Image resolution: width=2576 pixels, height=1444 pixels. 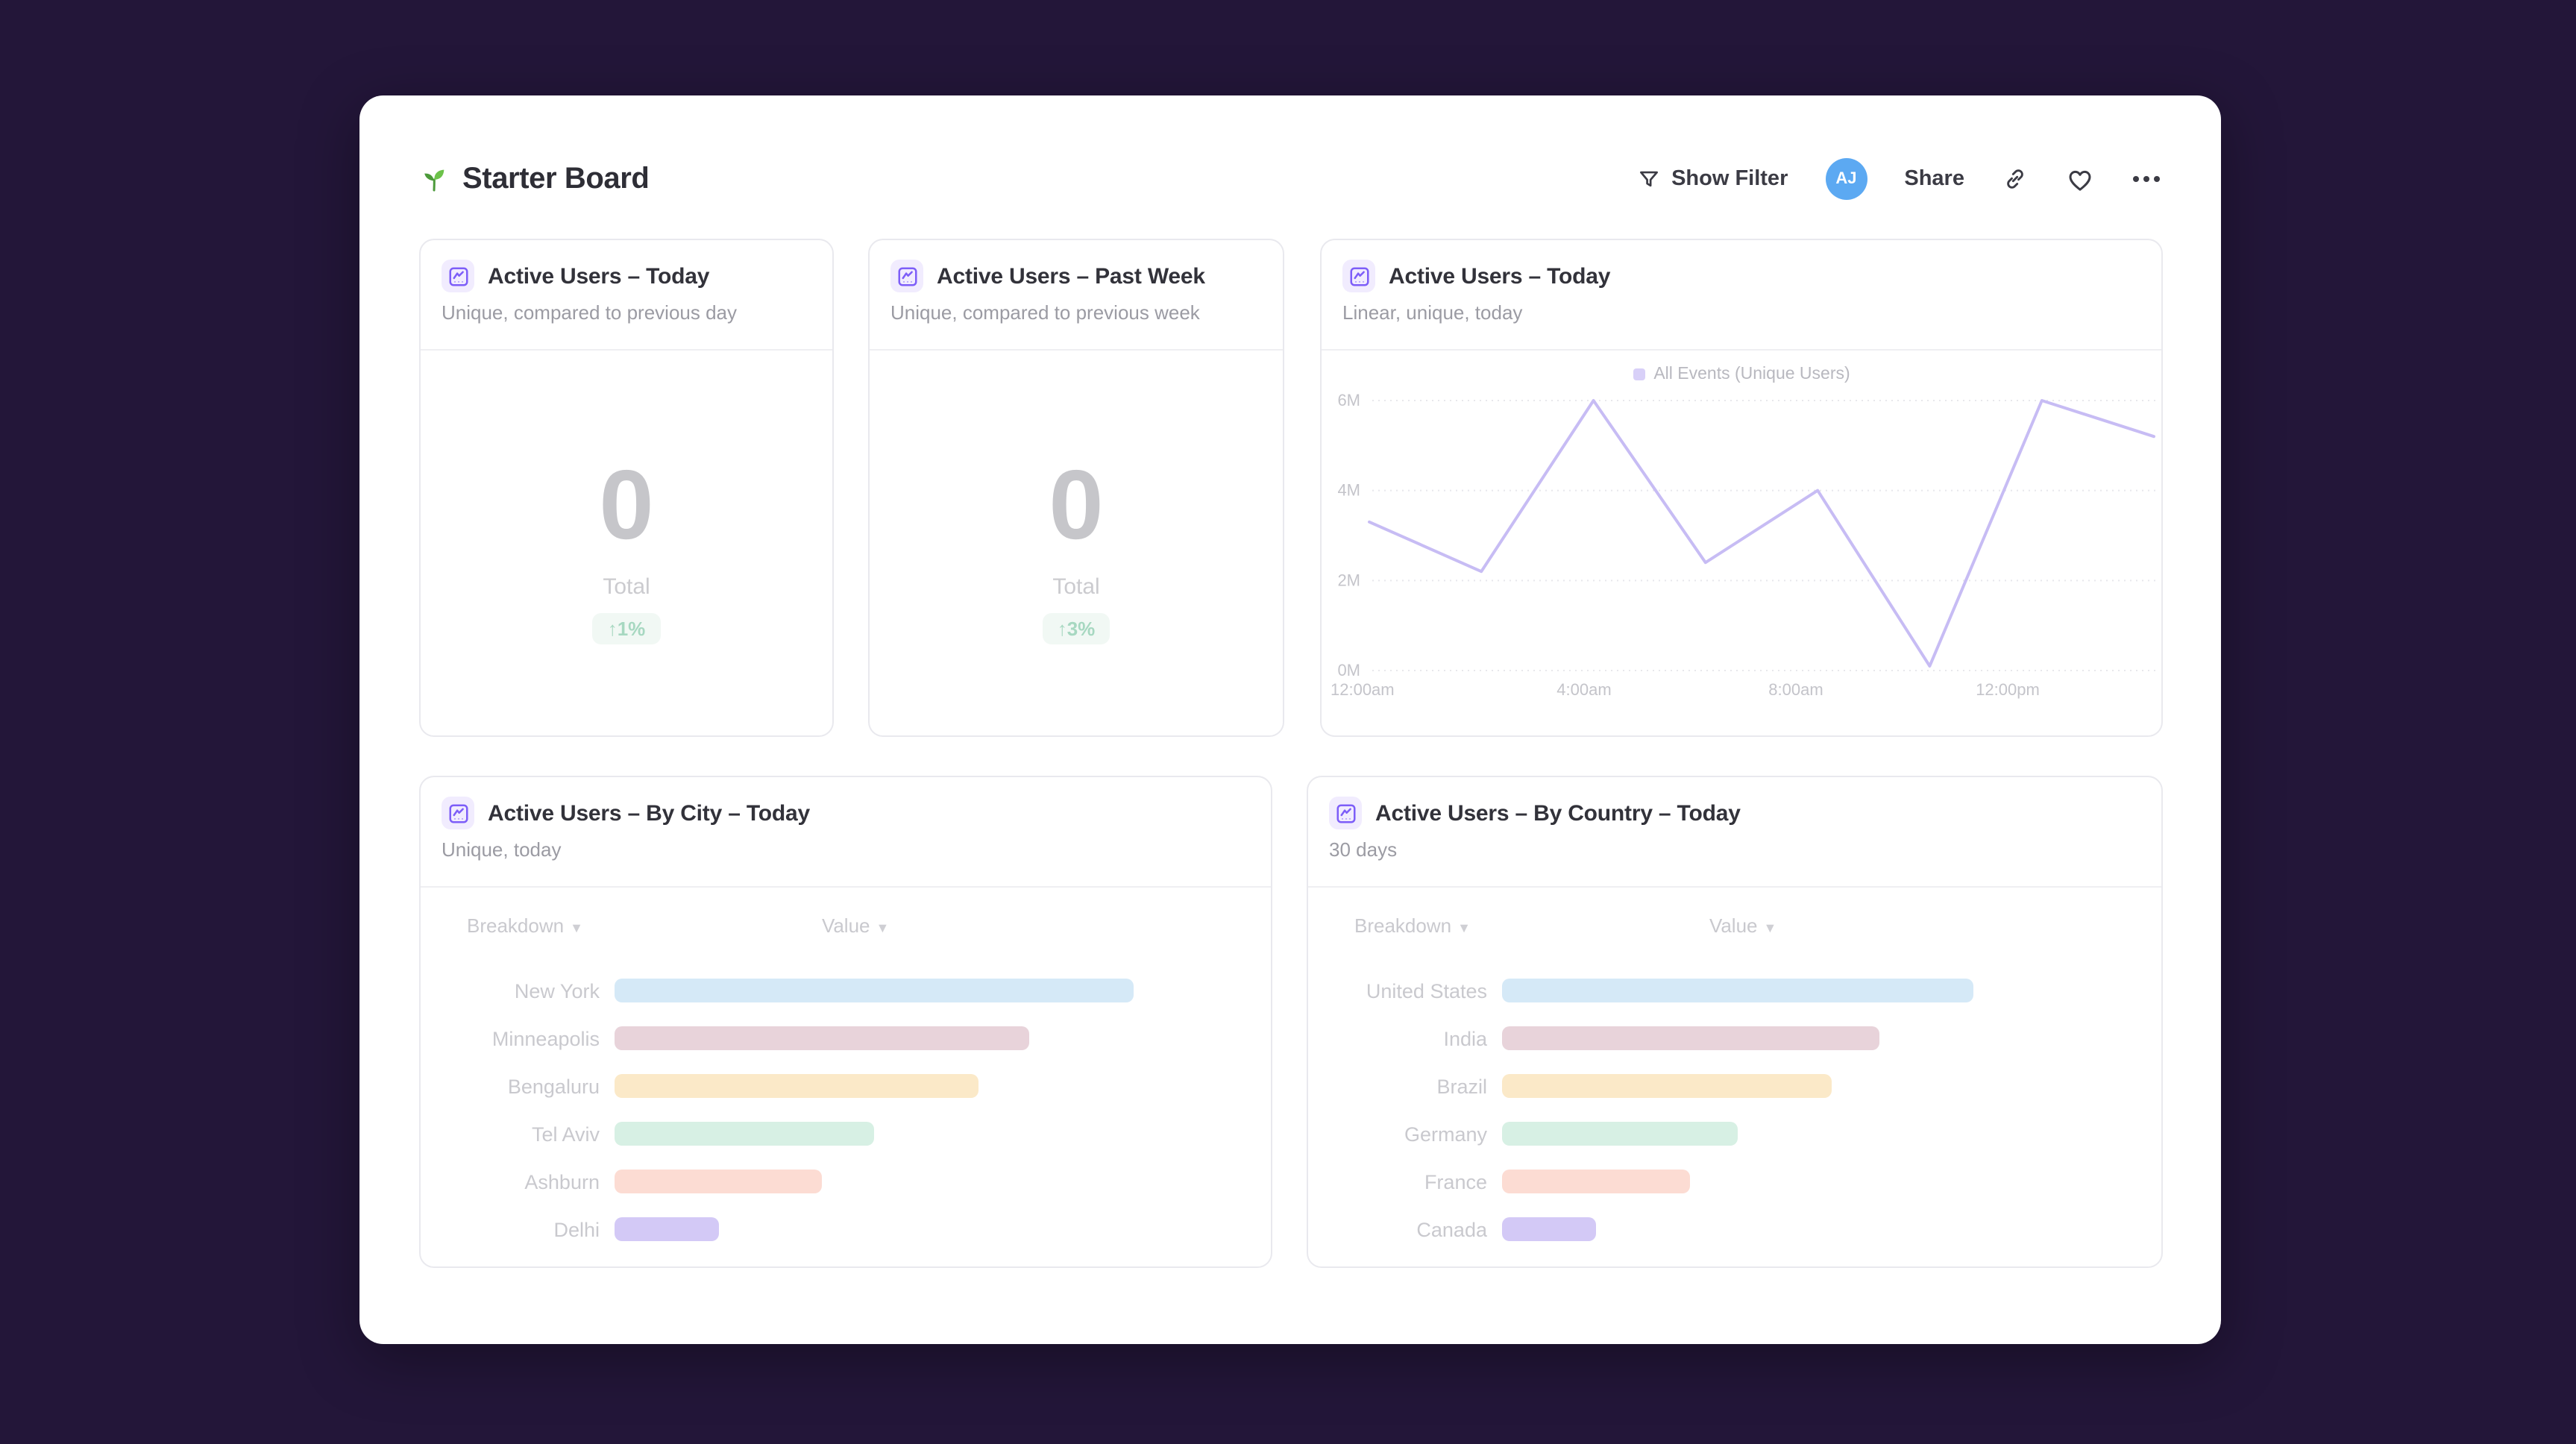 I want to click on show-filter-button: Show Filter, so click(x=1712, y=179).